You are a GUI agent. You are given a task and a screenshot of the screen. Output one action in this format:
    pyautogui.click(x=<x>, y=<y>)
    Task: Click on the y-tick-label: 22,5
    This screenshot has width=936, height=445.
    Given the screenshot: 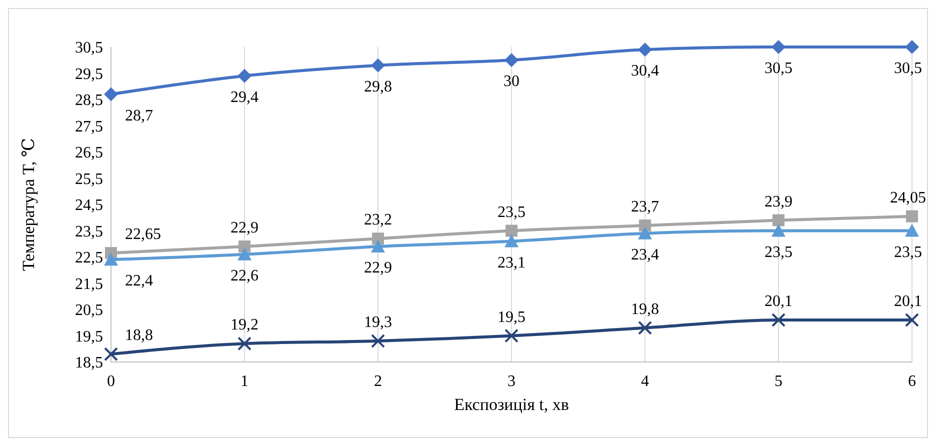 What is the action you would take?
    pyautogui.click(x=89, y=258)
    